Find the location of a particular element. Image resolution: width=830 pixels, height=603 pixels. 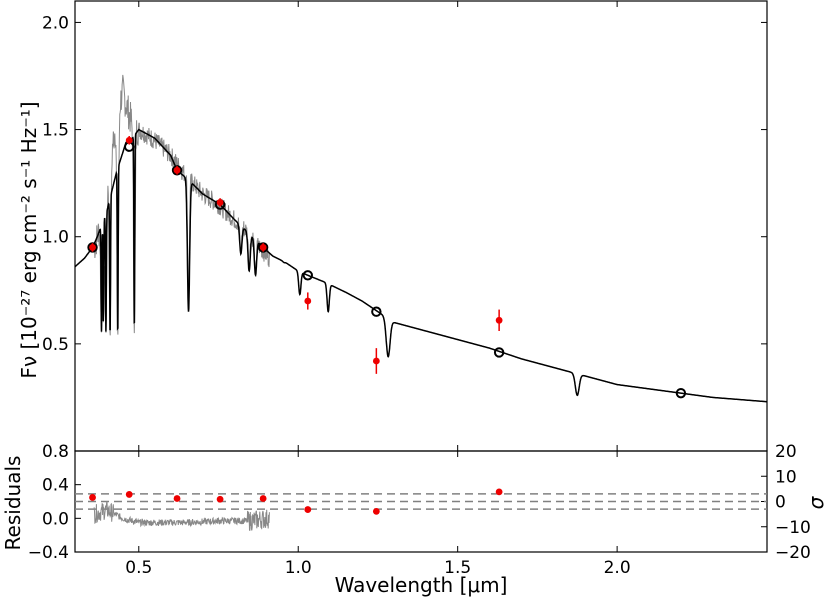

residual-y2-tick-label: 10 is located at coordinates (786, 477).